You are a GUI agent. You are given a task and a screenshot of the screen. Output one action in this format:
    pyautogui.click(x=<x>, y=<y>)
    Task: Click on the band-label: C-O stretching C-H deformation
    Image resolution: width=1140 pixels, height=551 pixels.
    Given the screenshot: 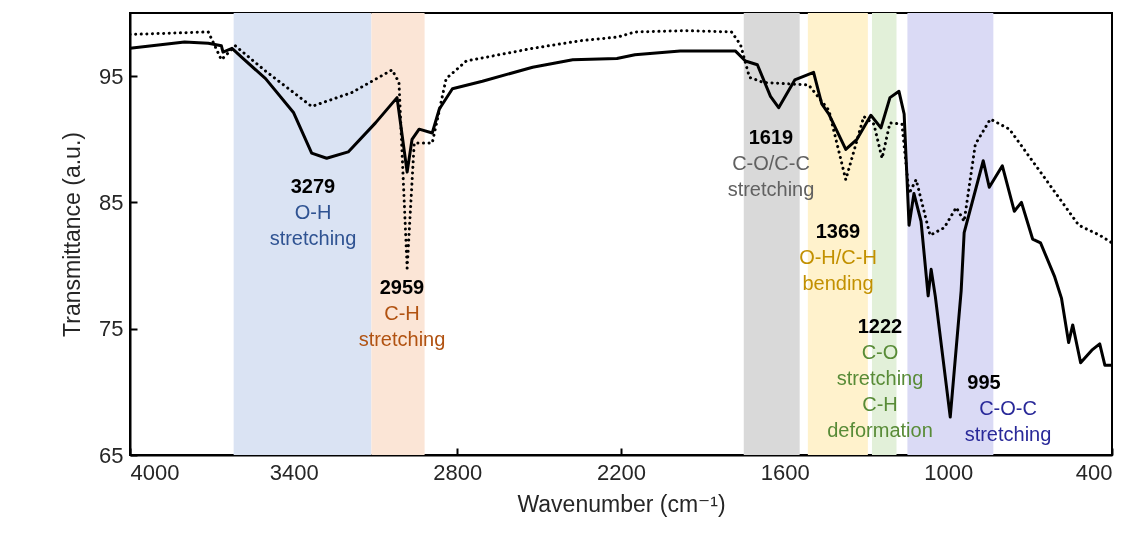 What is the action you would take?
    pyautogui.click(x=880, y=391)
    